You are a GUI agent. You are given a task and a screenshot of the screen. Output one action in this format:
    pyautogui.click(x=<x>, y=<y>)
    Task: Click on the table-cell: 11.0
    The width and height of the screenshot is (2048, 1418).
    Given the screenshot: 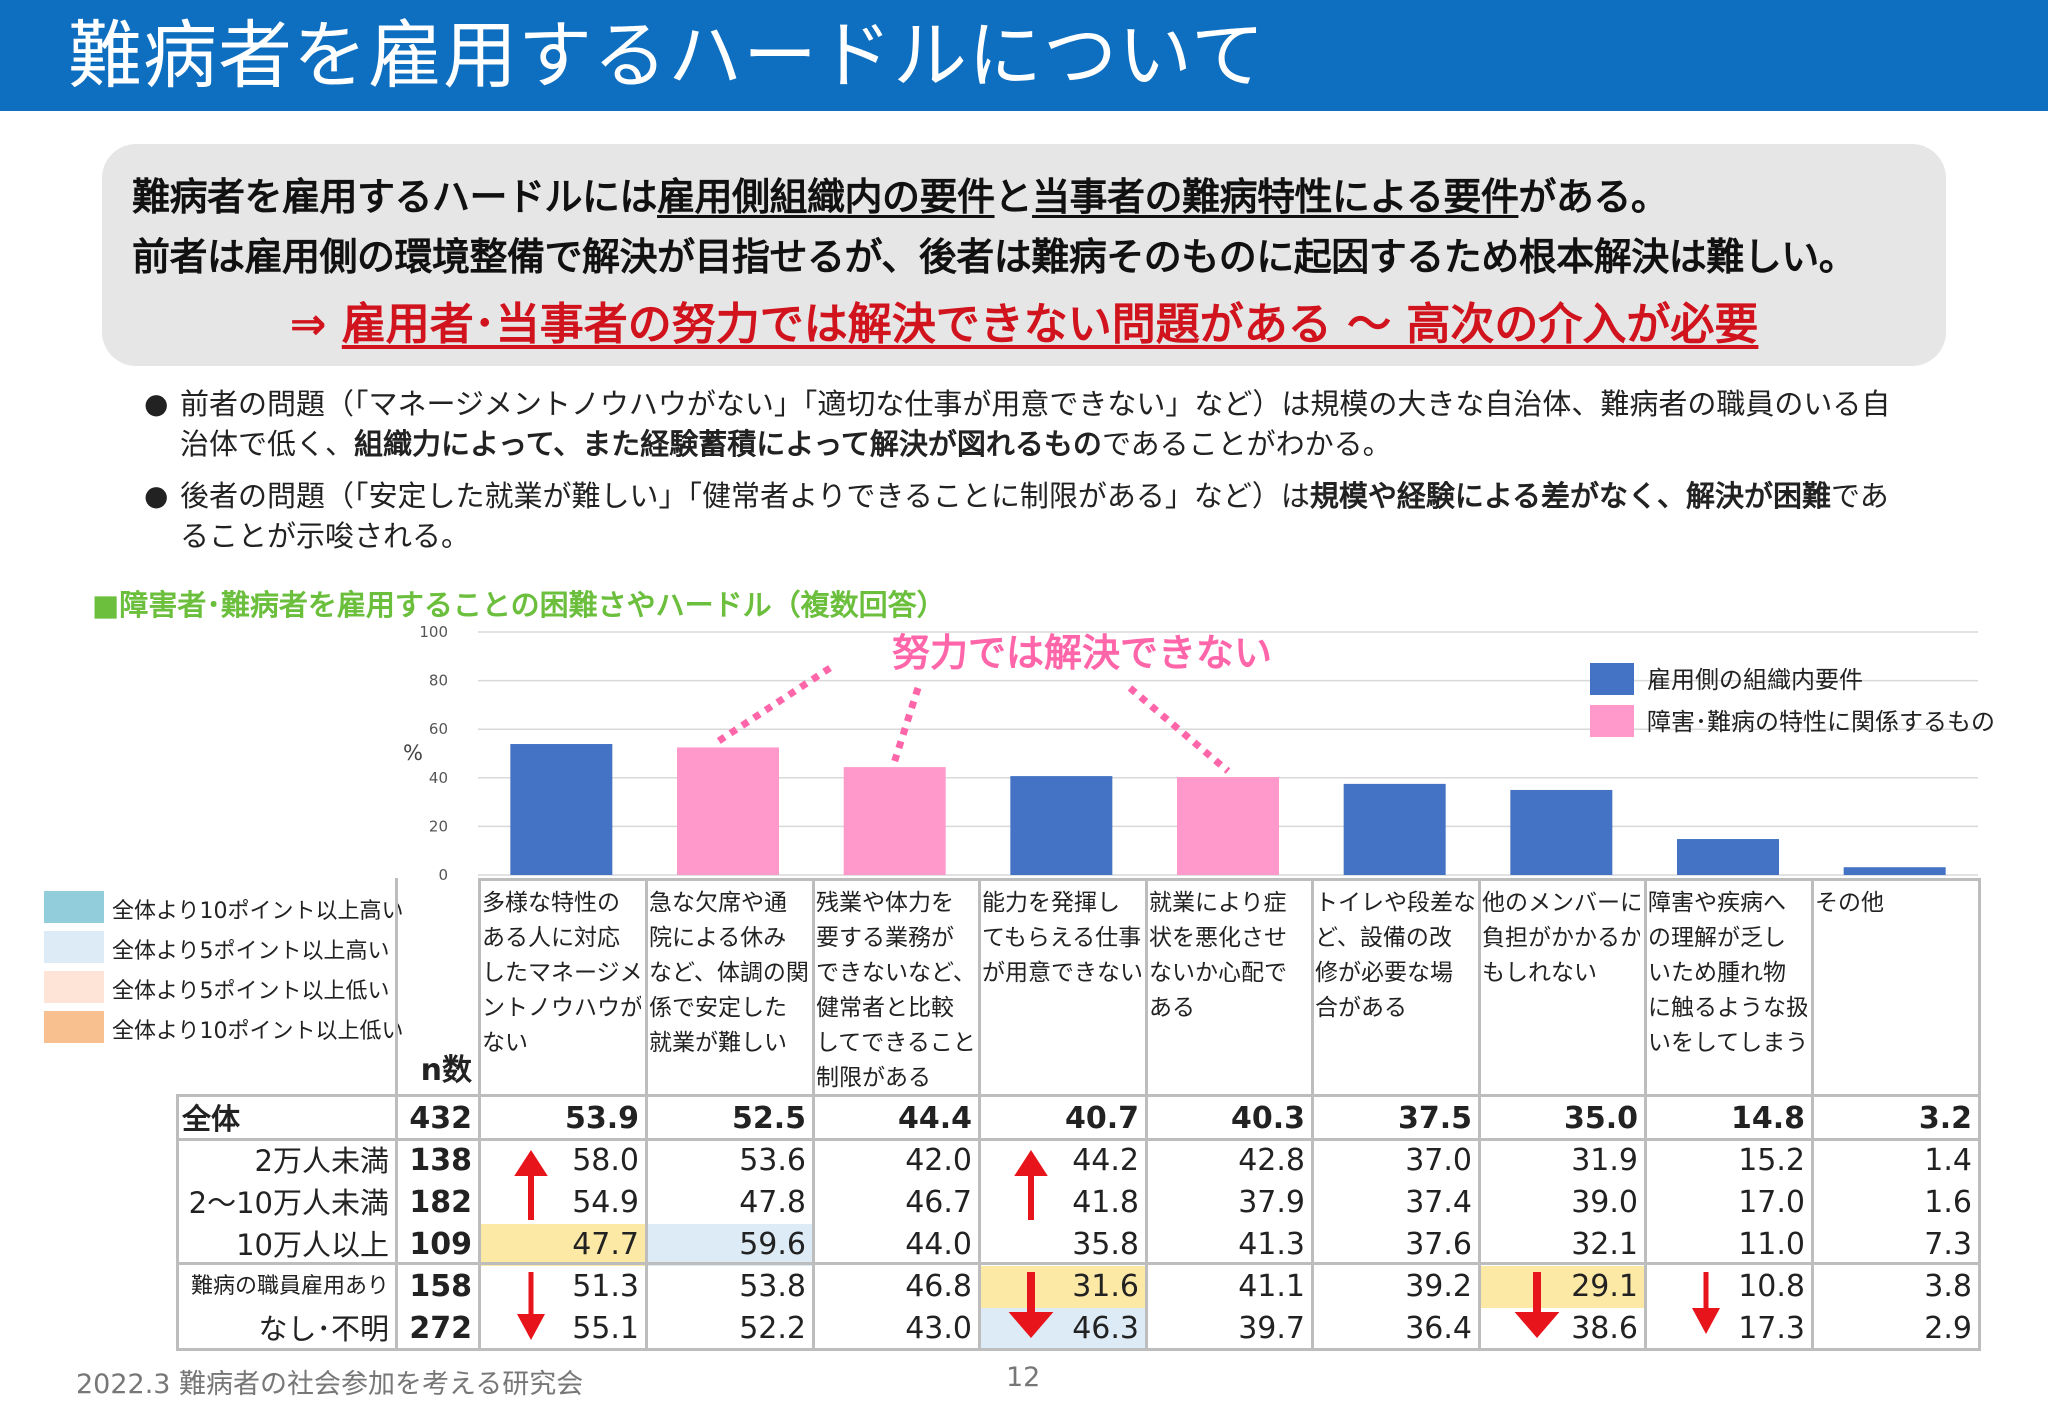 What is the action you would take?
    pyautogui.click(x=1771, y=1244)
    